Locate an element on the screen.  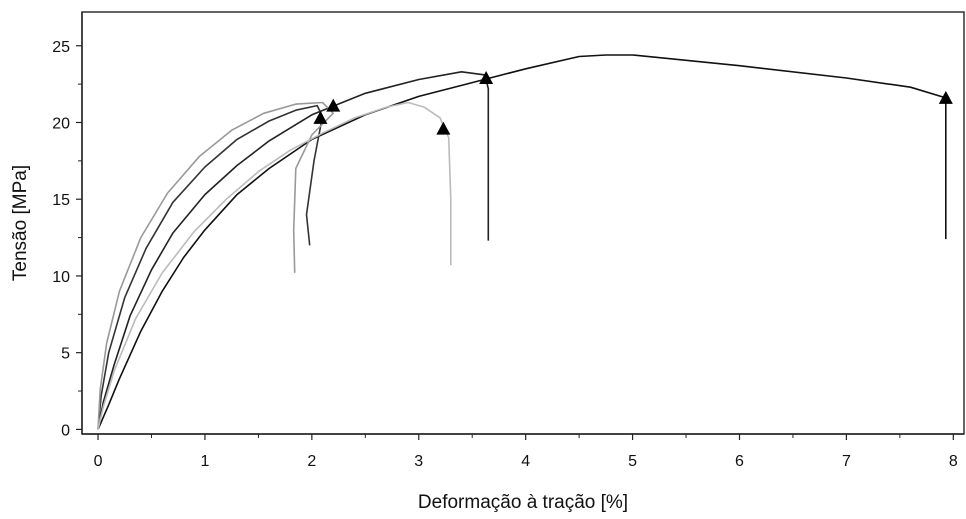
y-tick-label: 15 is located at coordinates (61, 200).